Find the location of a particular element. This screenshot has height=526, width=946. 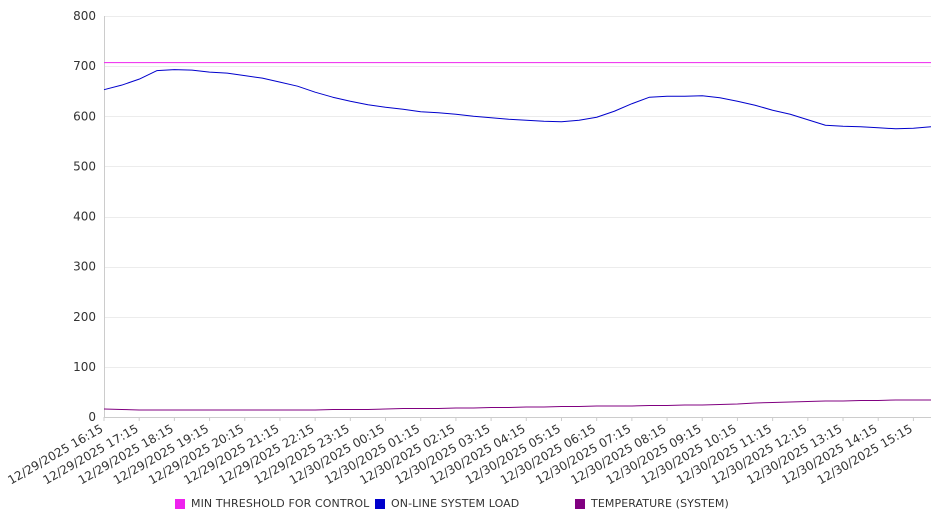

legend-item-temperature: TEMPERATURE (SYSTEM) is located at coordinates (652, 503).